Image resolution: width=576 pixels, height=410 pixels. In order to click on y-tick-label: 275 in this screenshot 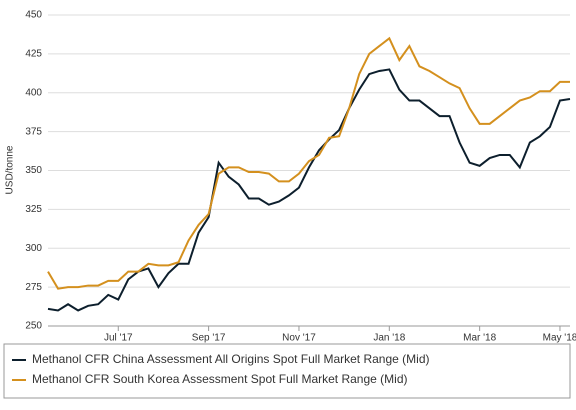, I will do `click(33, 287)`.